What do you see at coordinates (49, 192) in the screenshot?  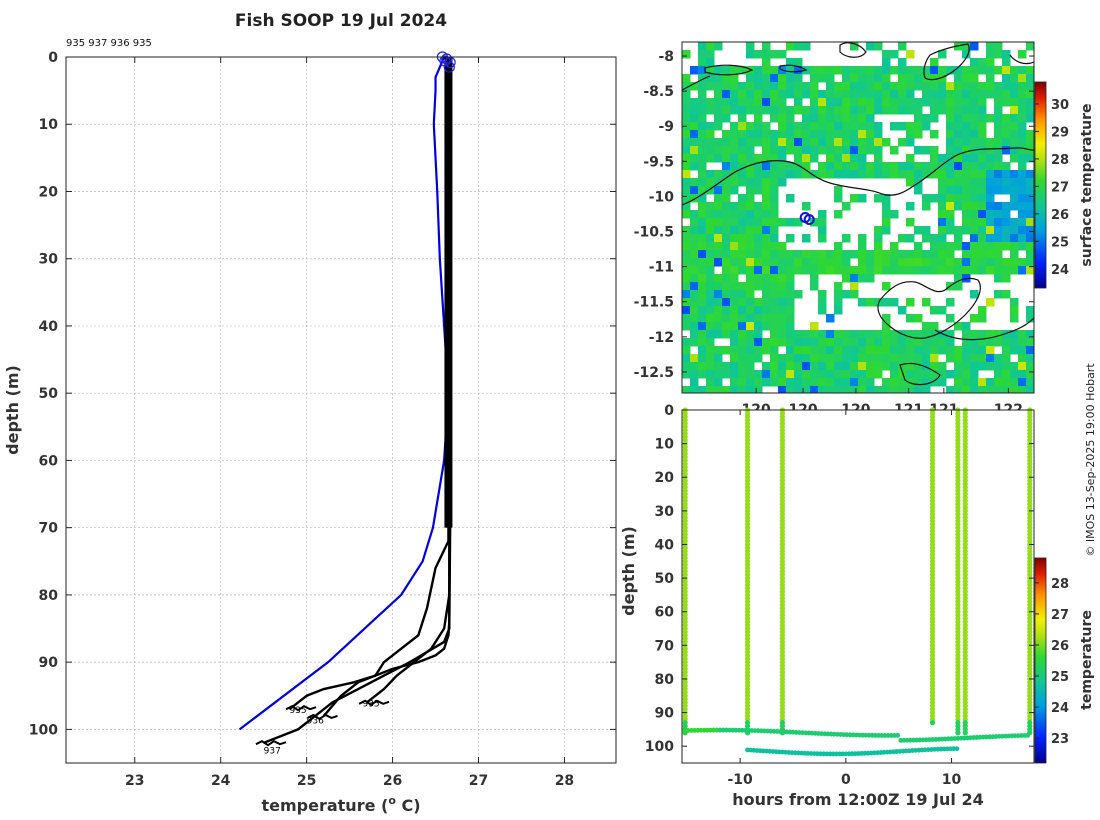 I see `y-tick-label: 20` at bounding box center [49, 192].